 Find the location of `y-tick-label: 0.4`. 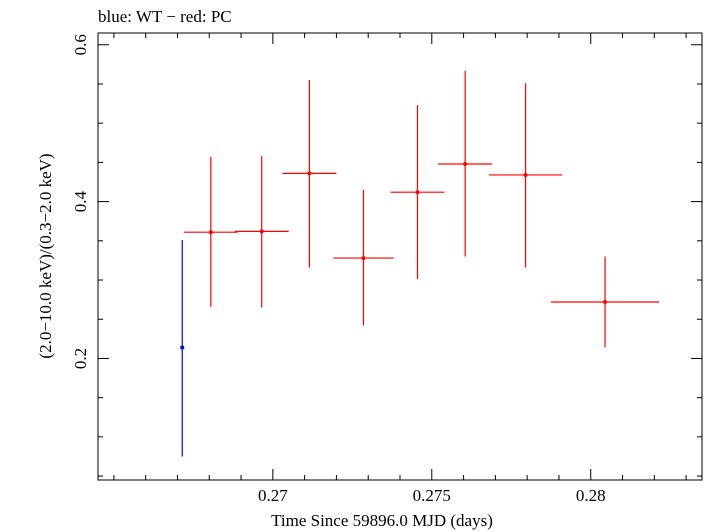

y-tick-label: 0.4 is located at coordinates (80, 201).